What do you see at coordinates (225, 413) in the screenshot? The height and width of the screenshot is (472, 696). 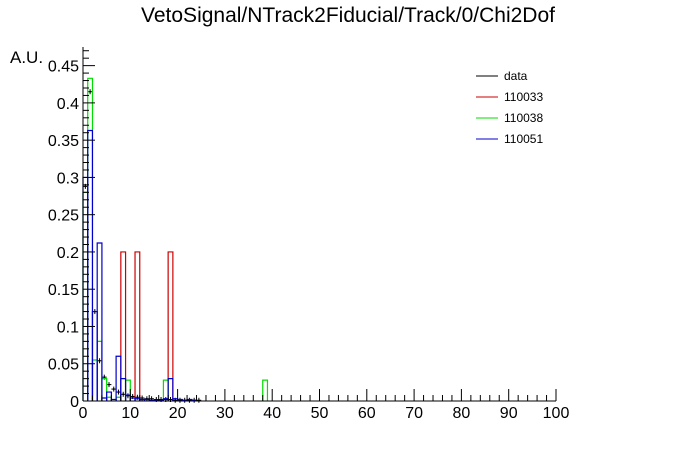 I see `x-tick-label-30: 30` at bounding box center [225, 413].